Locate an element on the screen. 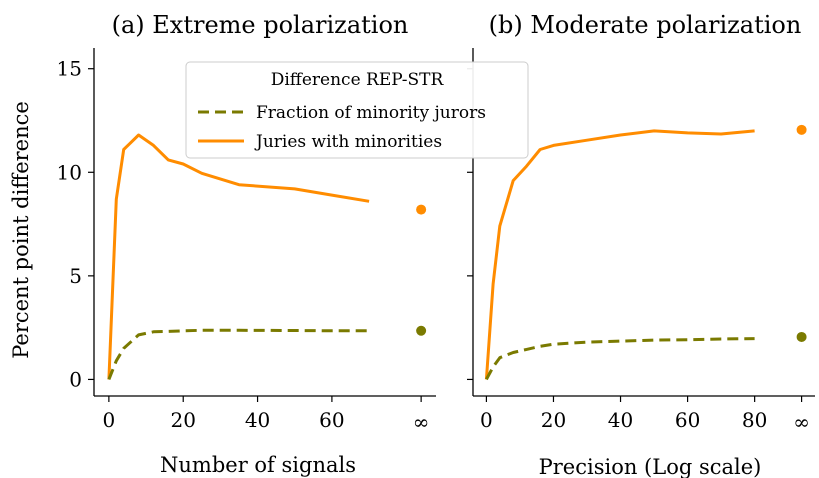  panel-a-xtick-label: 60 is located at coordinates (331, 420).